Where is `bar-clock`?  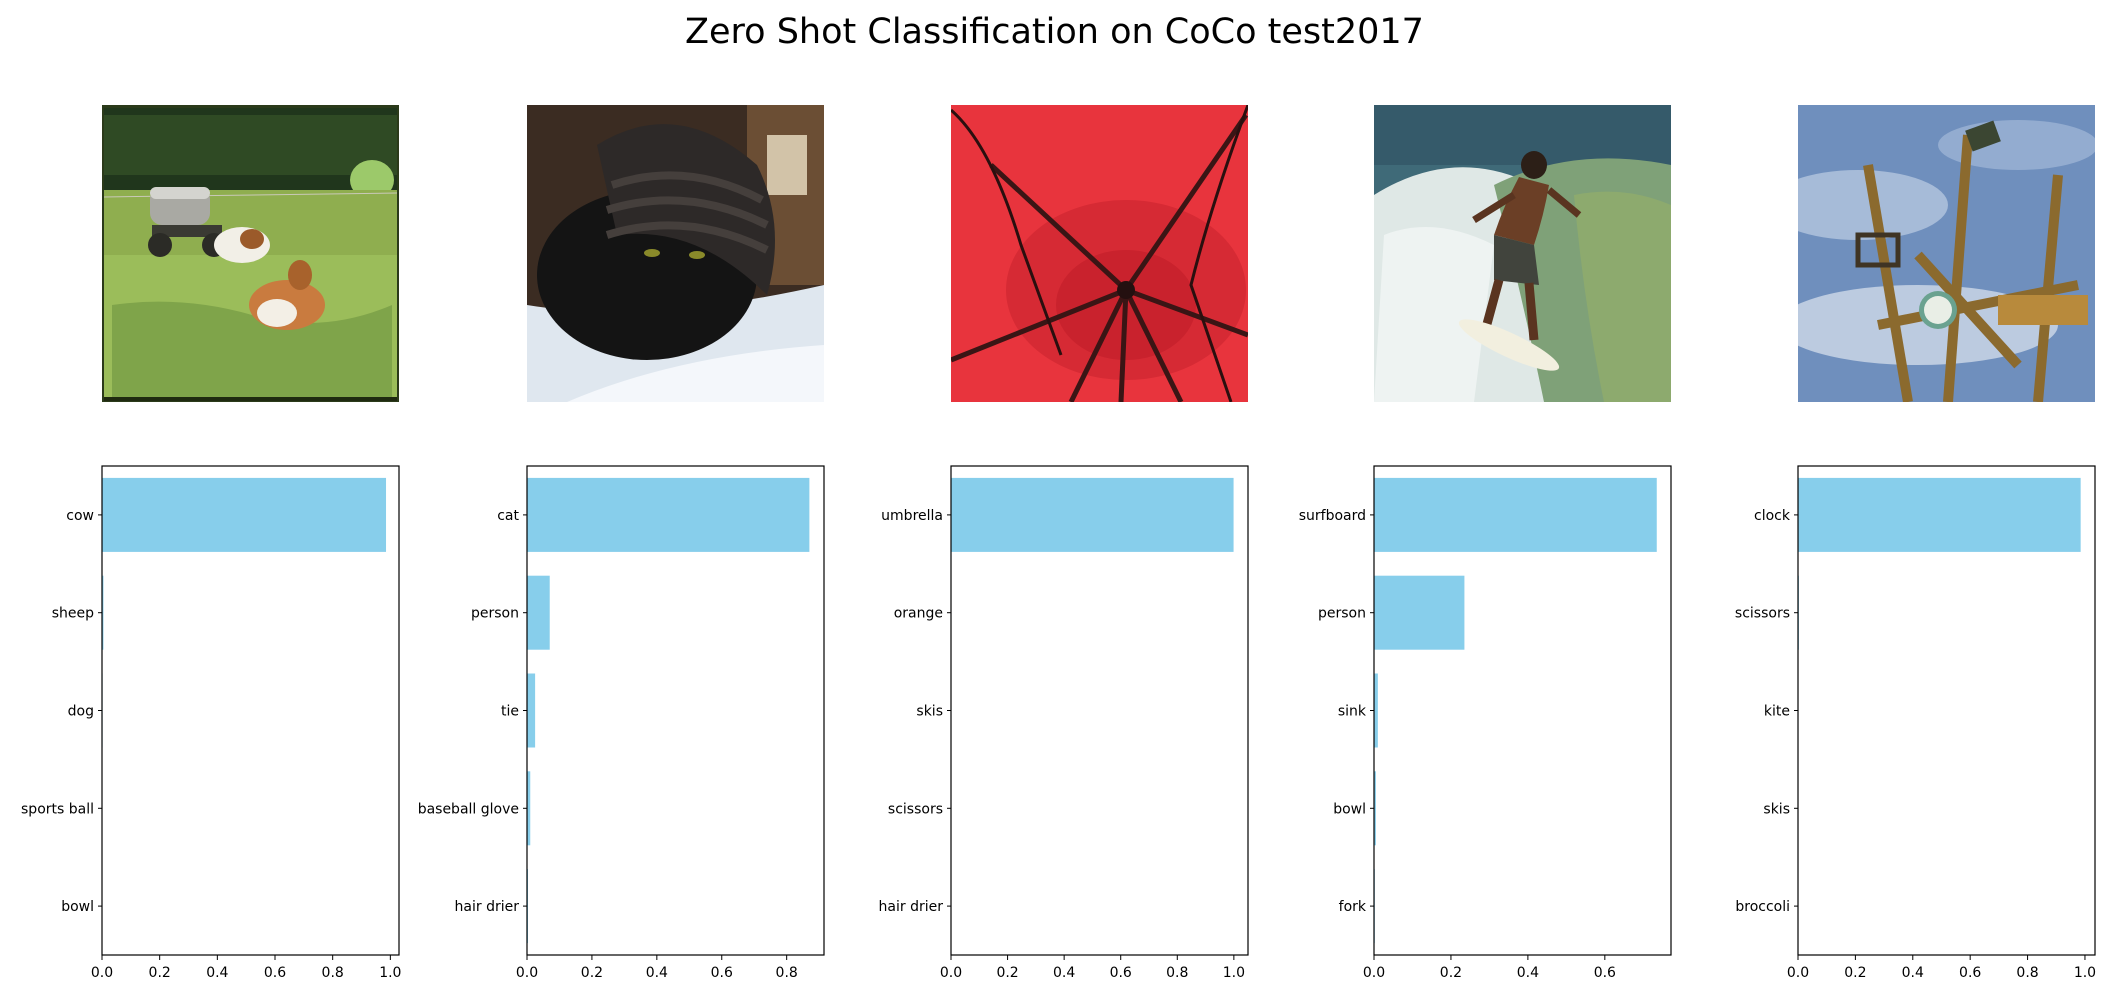 bar-clock is located at coordinates (1939, 514).